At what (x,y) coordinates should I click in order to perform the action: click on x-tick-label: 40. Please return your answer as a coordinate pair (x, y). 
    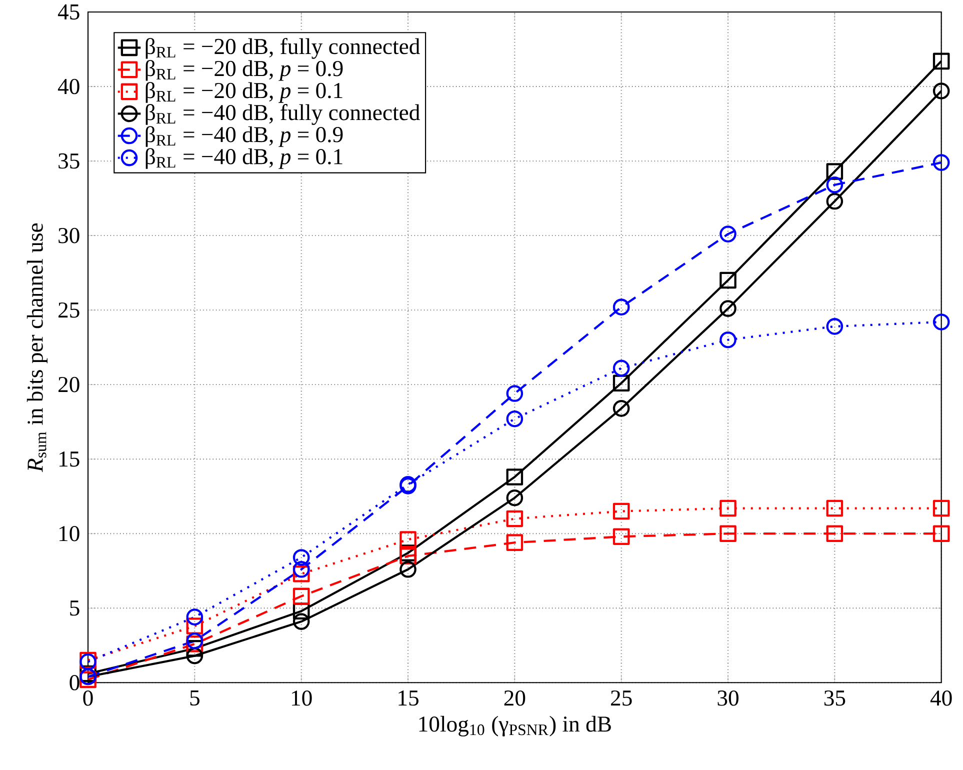
    Looking at the image, I should click on (941, 698).